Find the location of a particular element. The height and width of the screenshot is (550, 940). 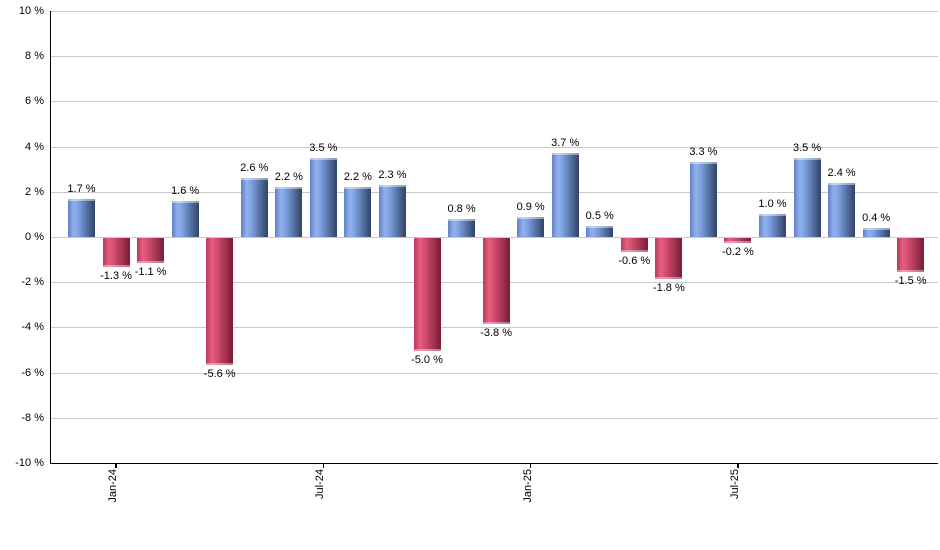

y-axis-tick-label: 10 % is located at coordinates (31, 11).